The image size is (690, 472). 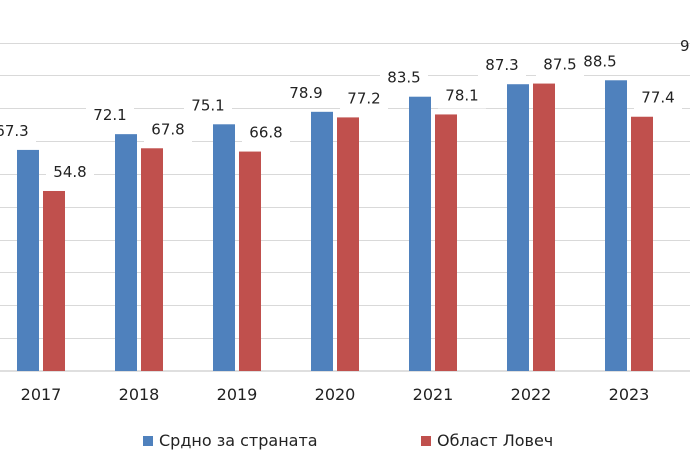 I want to click on x-tick-label: 2018, so click(x=139, y=394).